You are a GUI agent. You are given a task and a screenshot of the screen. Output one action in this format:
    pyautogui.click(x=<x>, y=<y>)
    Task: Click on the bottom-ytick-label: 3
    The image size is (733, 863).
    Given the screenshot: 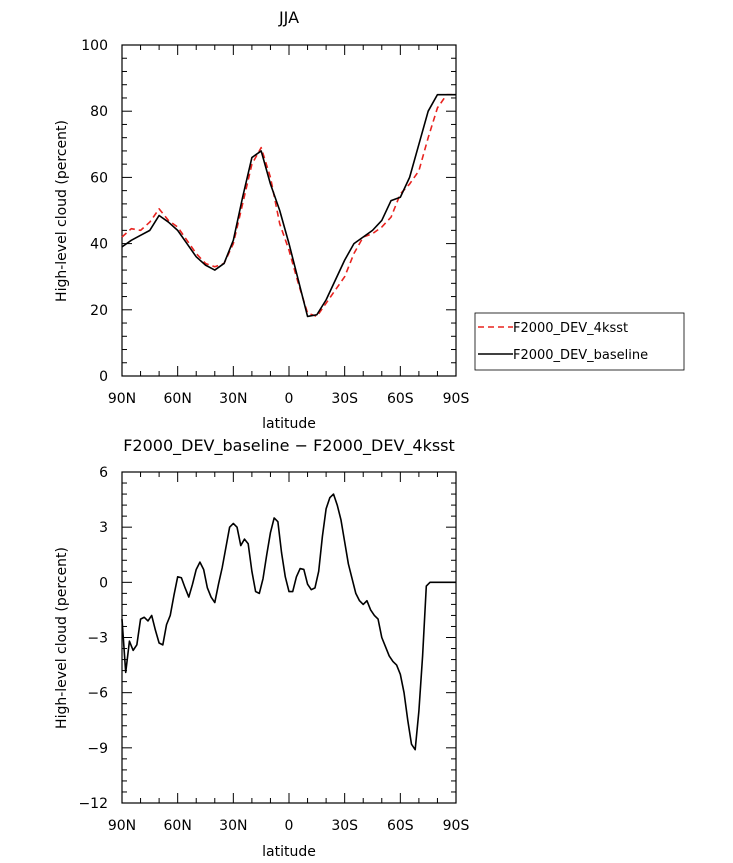 What is the action you would take?
    pyautogui.click(x=103, y=528)
    